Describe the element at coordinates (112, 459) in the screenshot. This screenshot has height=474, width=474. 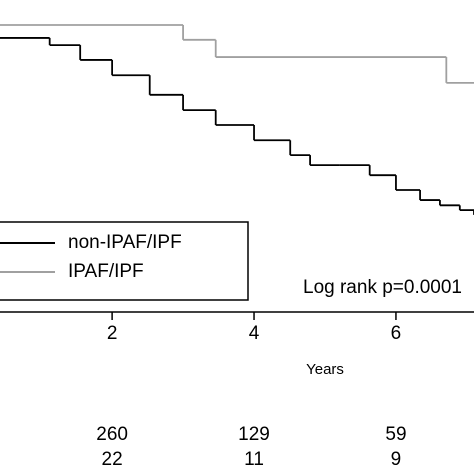
I see `at-risk-count: 22` at that location.